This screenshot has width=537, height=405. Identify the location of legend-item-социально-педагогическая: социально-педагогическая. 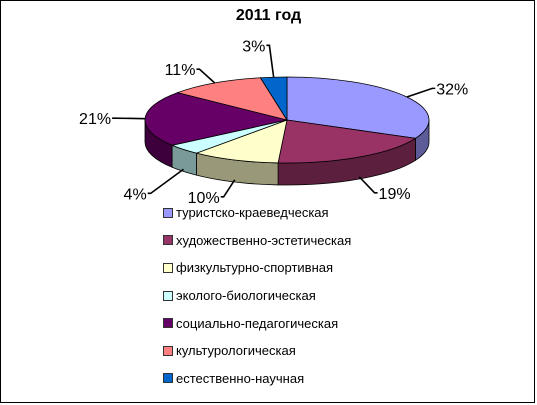
(283, 323).